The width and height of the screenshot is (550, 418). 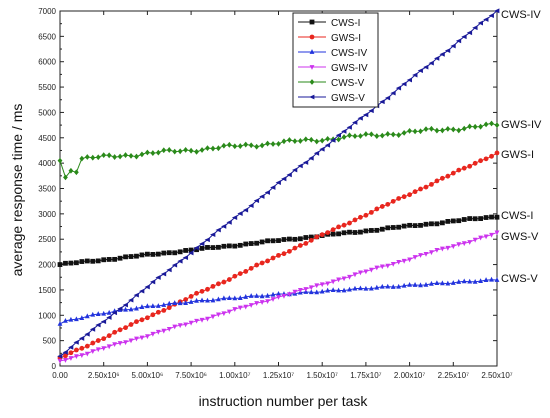 I want to click on legend-item: CWS-I, so click(x=329, y=23).